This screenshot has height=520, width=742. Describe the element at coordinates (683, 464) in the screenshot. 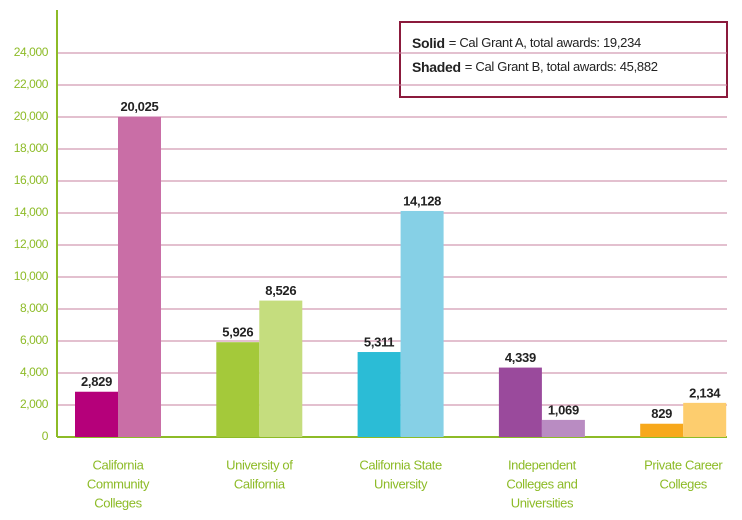

I see `x-tick-label: Private Career` at that location.